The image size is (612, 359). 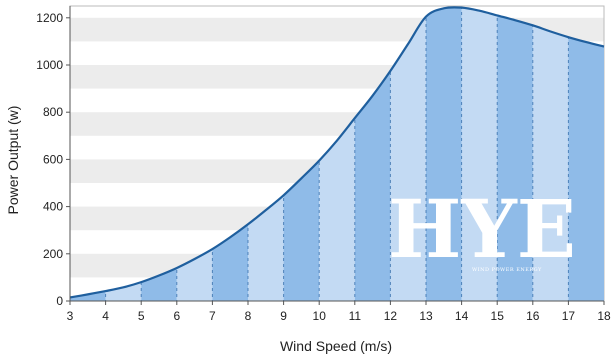 I want to click on x-tick-label: 15, so click(x=498, y=316).